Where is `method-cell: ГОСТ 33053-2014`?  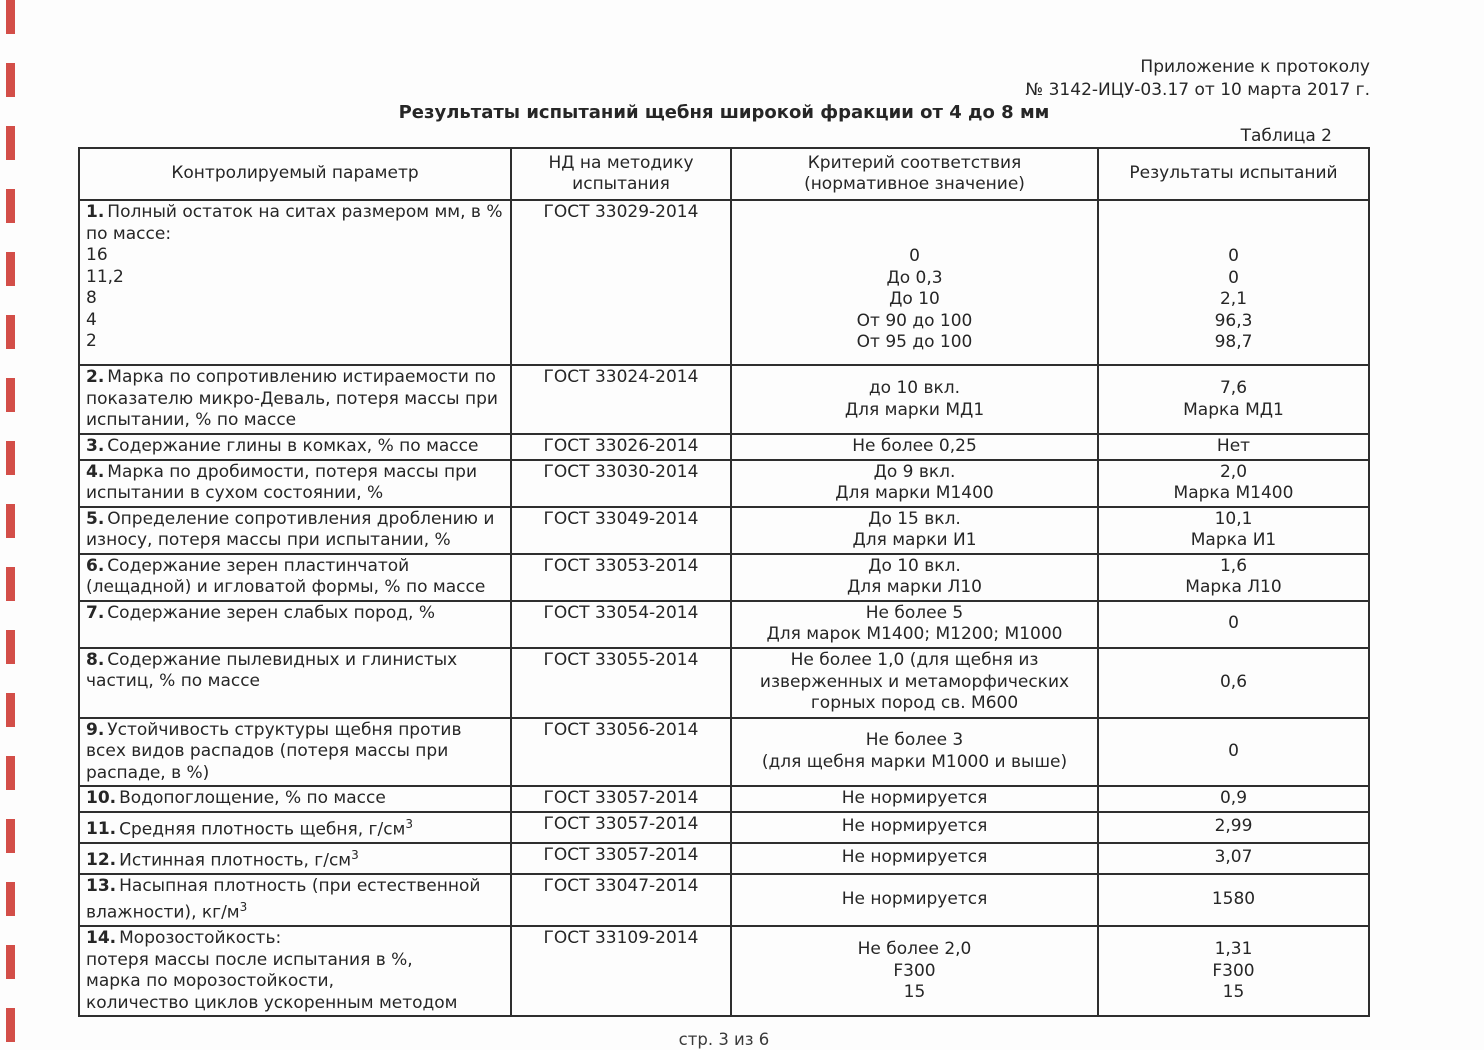
method-cell: ГОСТ 33053-2014 is located at coordinates (621, 577).